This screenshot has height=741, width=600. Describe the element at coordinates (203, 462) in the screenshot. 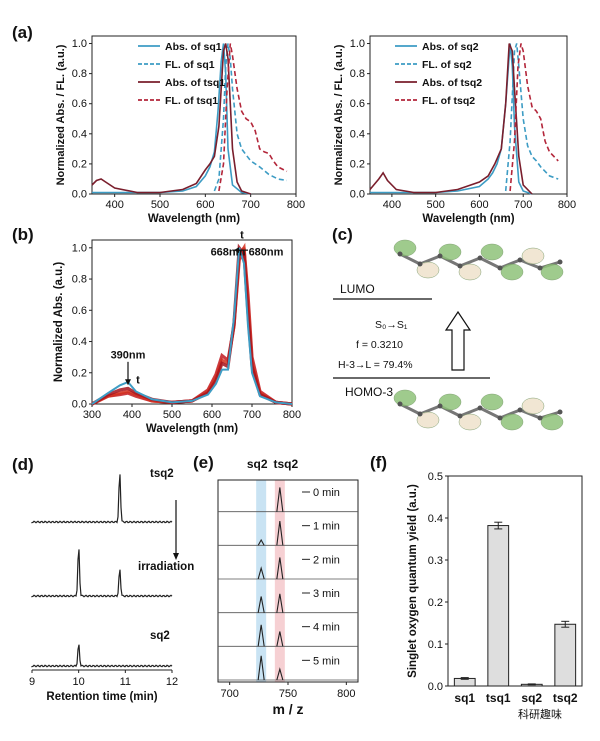

I see `panel-label-e: (e)` at that location.